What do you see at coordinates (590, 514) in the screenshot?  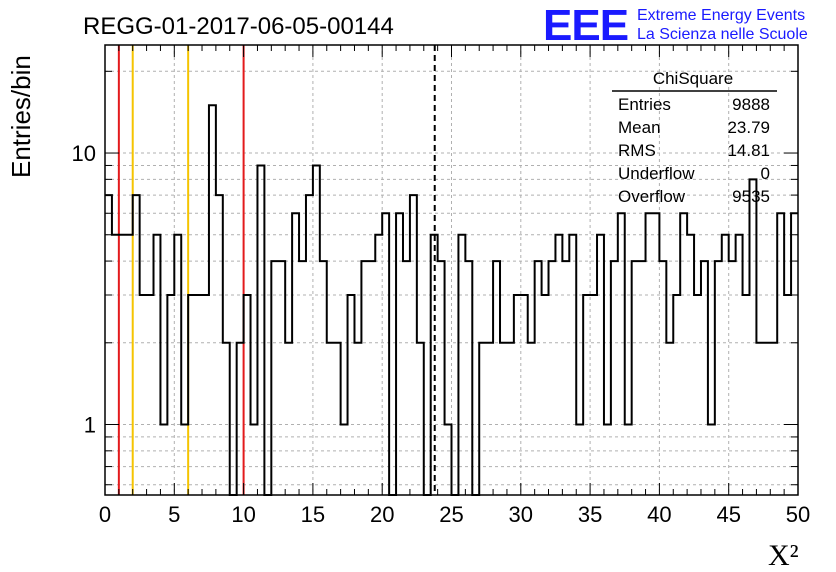 I see `x-tick-label: 35` at bounding box center [590, 514].